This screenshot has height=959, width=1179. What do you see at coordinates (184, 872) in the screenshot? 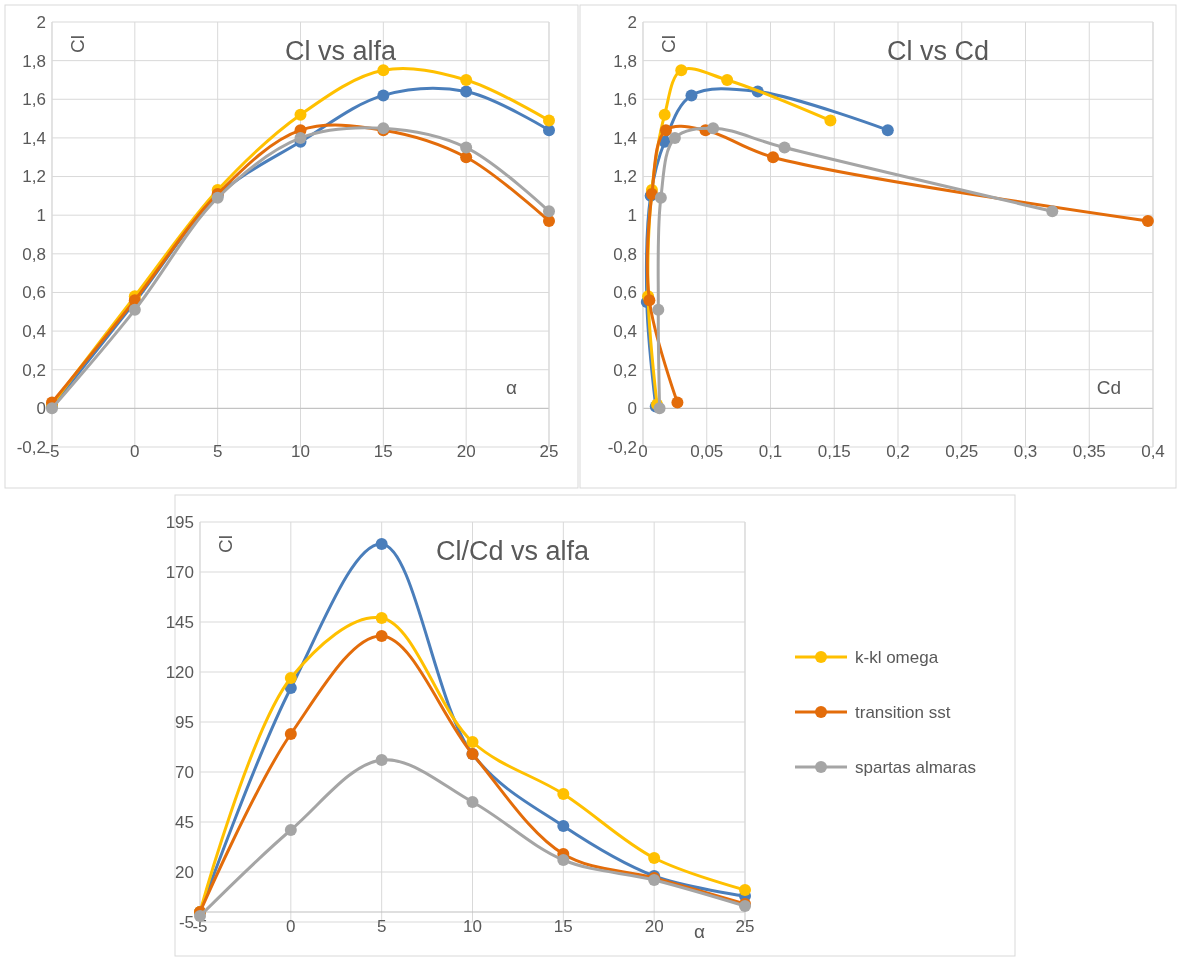
I see `y-tick-label: 20` at bounding box center [184, 872].